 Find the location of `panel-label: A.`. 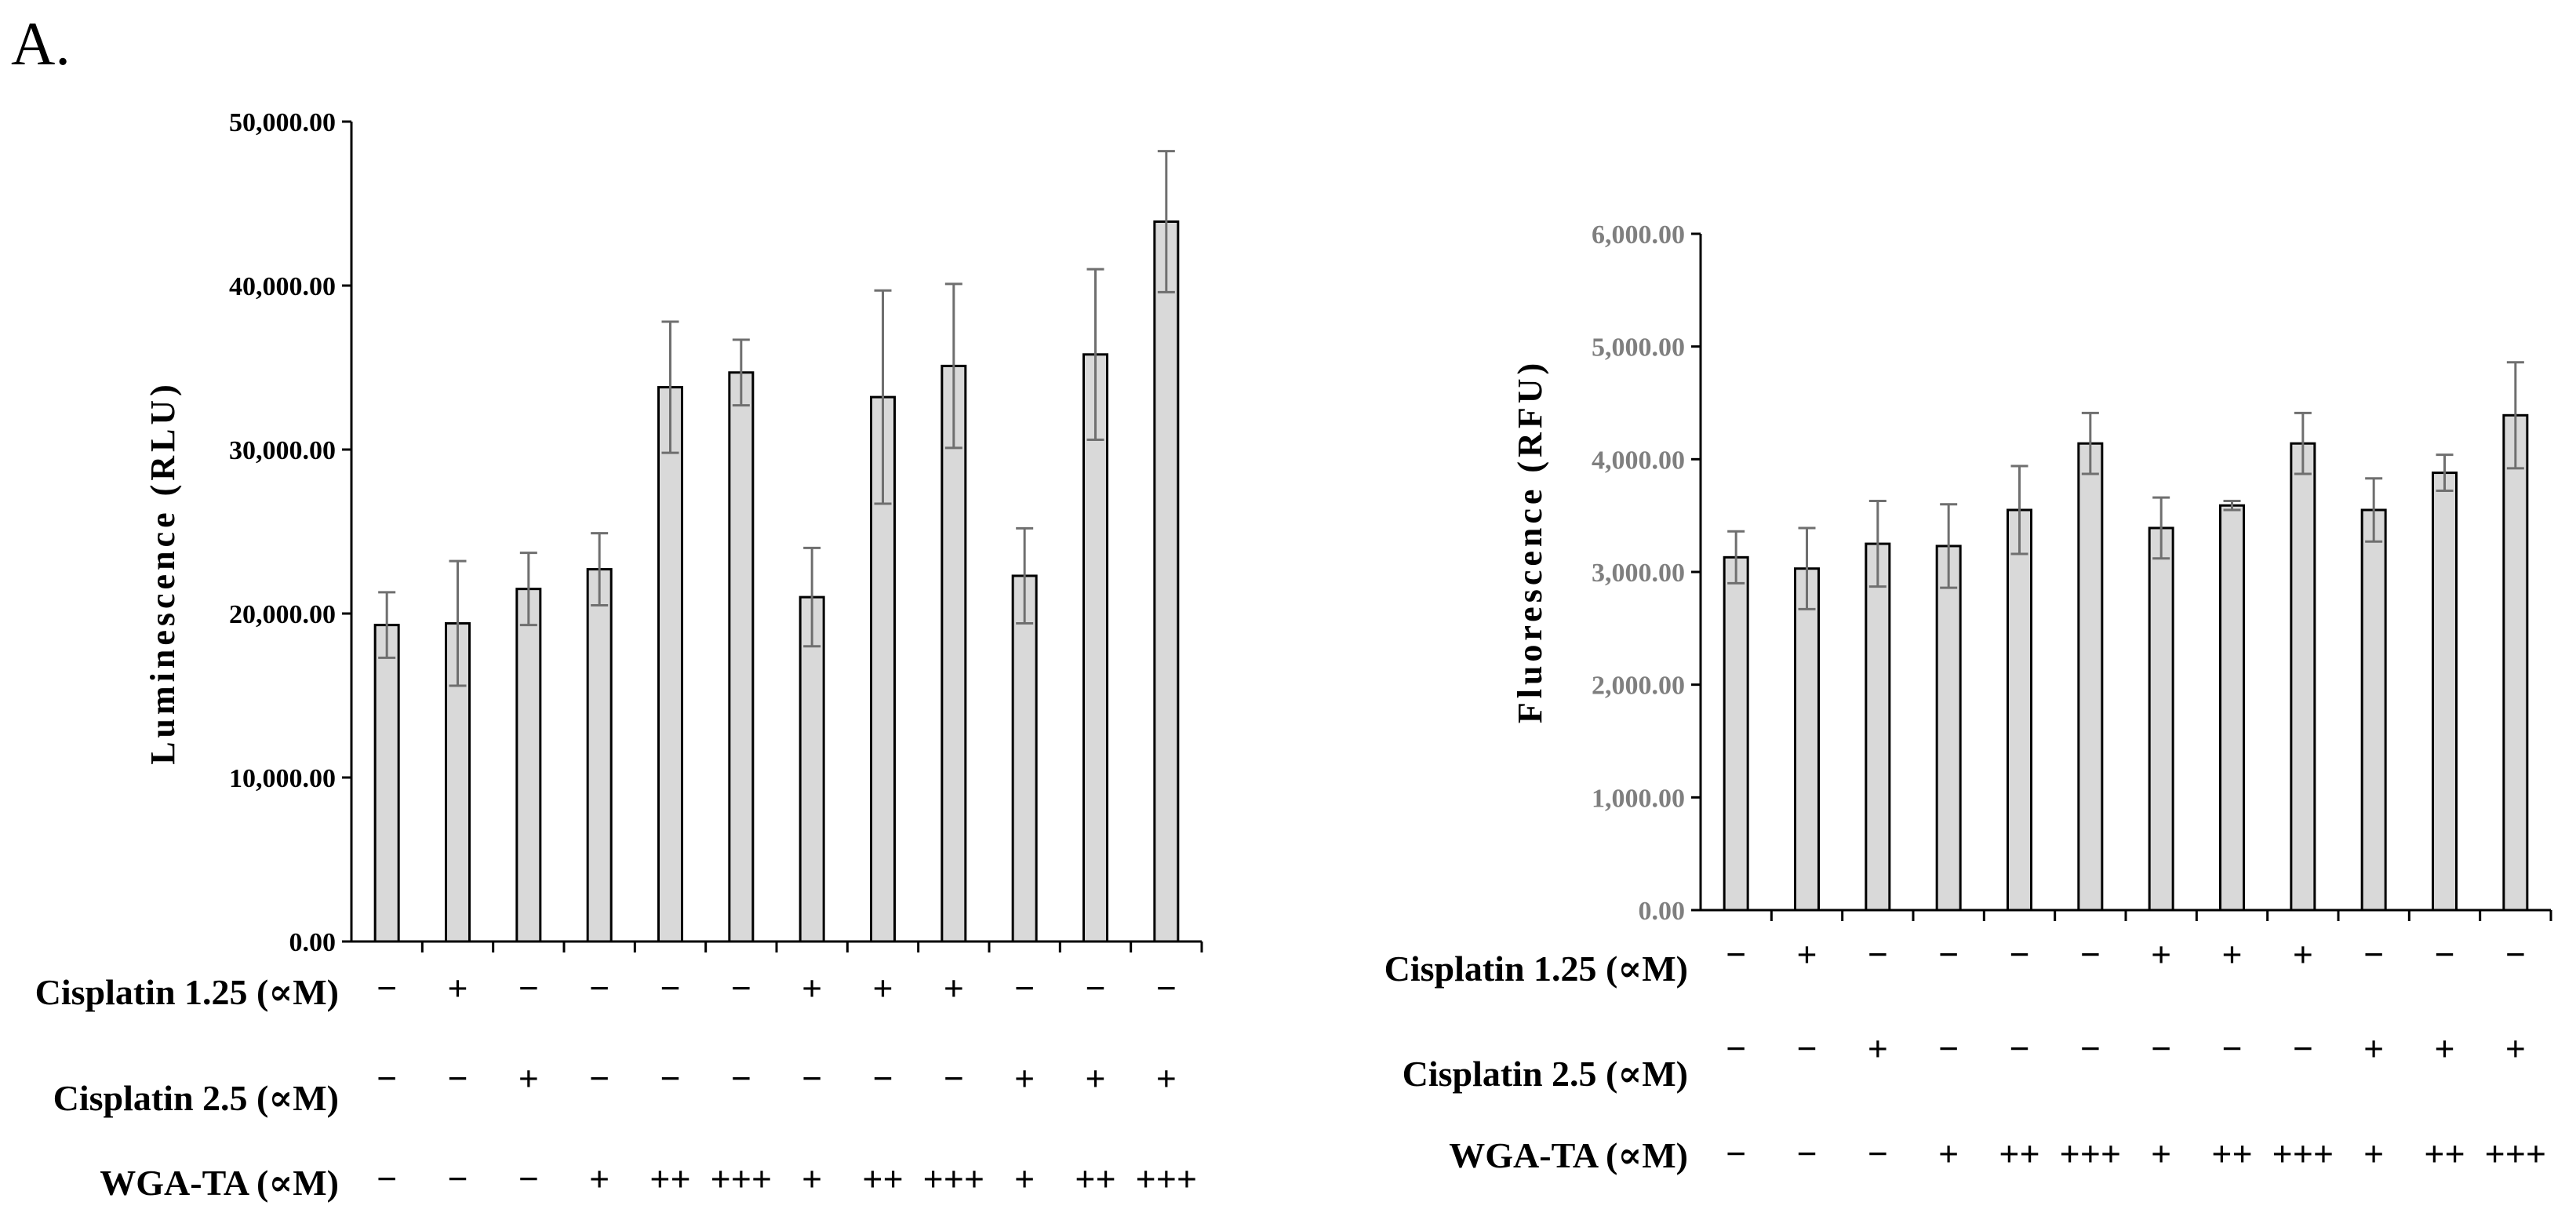

panel-label: A. is located at coordinates (41, 44).